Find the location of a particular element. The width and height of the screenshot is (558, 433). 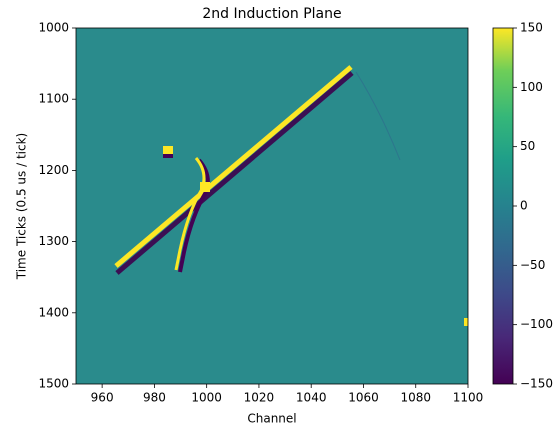

colorbar-tick-label: 0 is located at coordinates (524, 206).